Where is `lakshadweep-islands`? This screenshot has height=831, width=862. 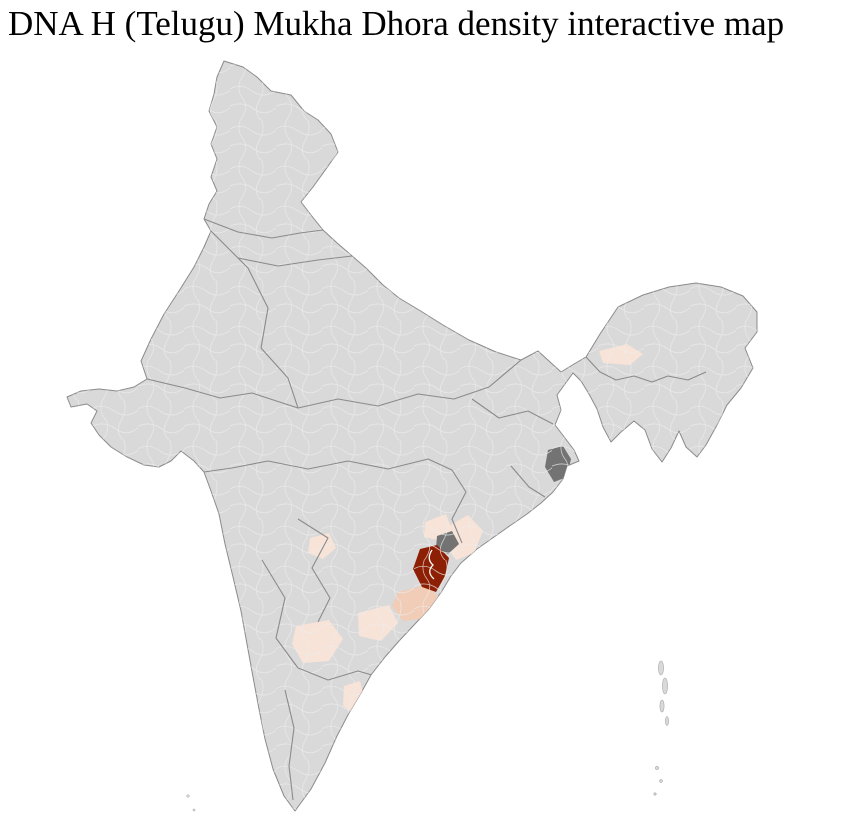 lakshadweep-islands is located at coordinates (191, 803).